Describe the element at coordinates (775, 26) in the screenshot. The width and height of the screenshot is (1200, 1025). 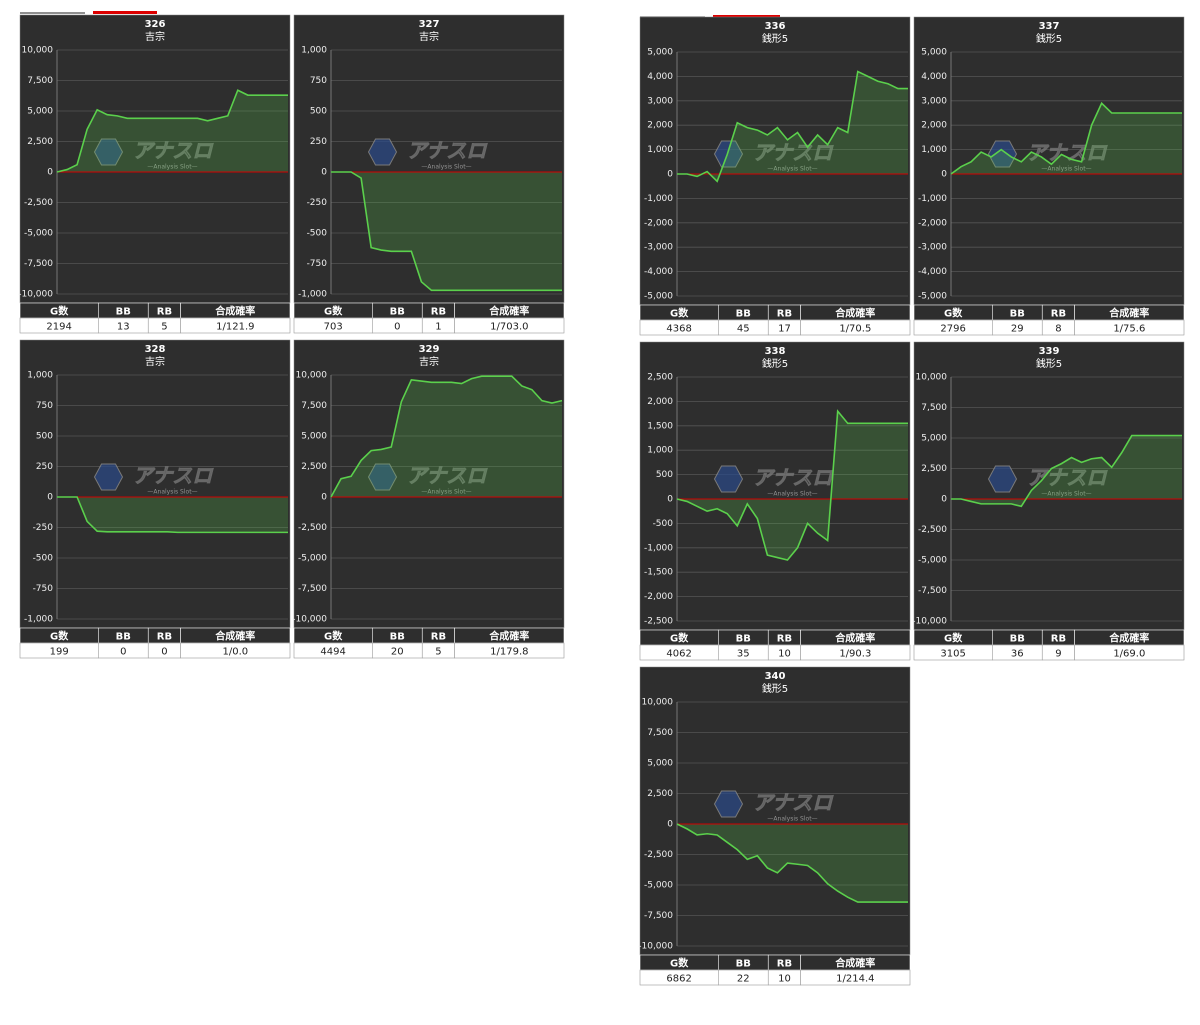
I see `chart-title: 336` at that location.